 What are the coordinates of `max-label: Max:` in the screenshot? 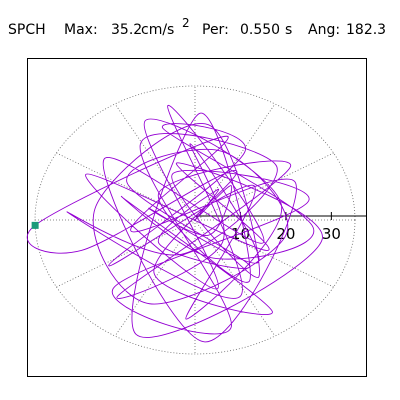 It's located at (81, 30).